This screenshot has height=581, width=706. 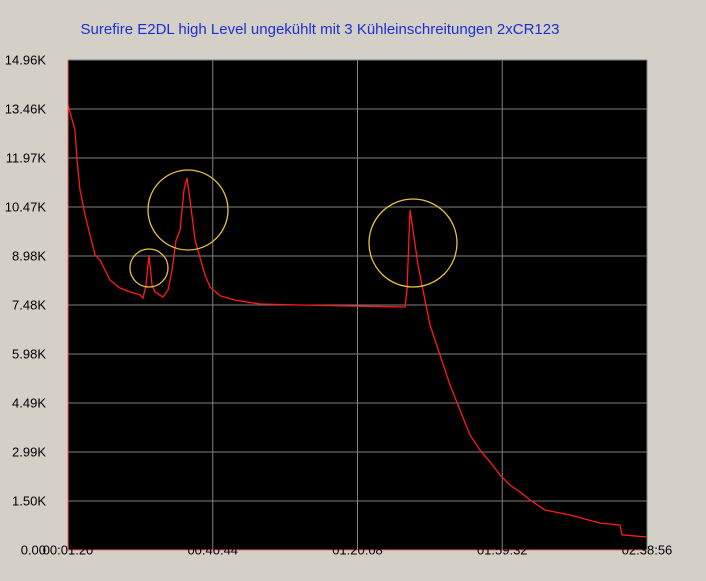 I want to click on y-tick-label: 1.50K, so click(x=29, y=500).